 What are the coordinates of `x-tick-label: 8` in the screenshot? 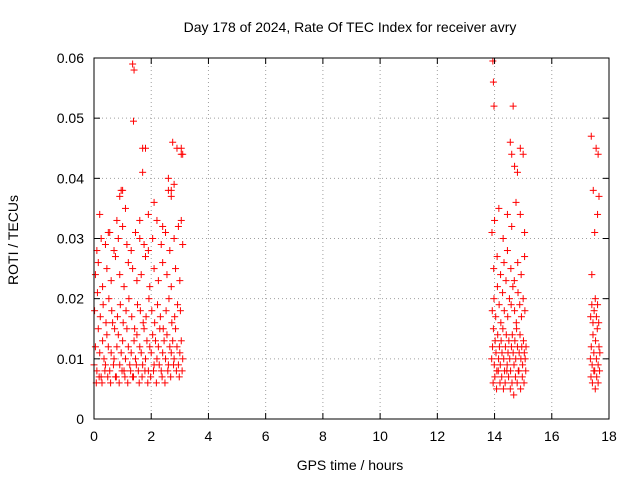 It's located at (323, 436).